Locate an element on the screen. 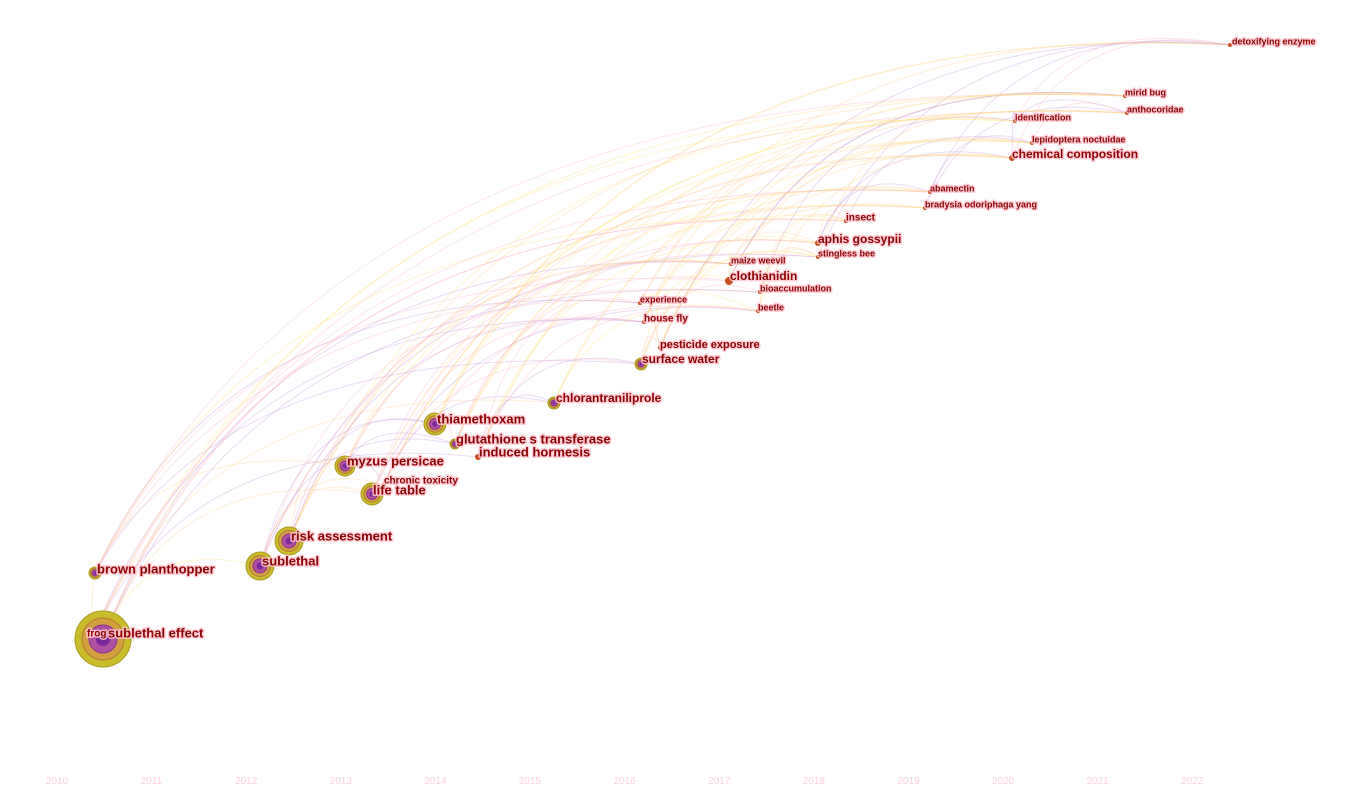  node-label: experience is located at coordinates (663, 299).